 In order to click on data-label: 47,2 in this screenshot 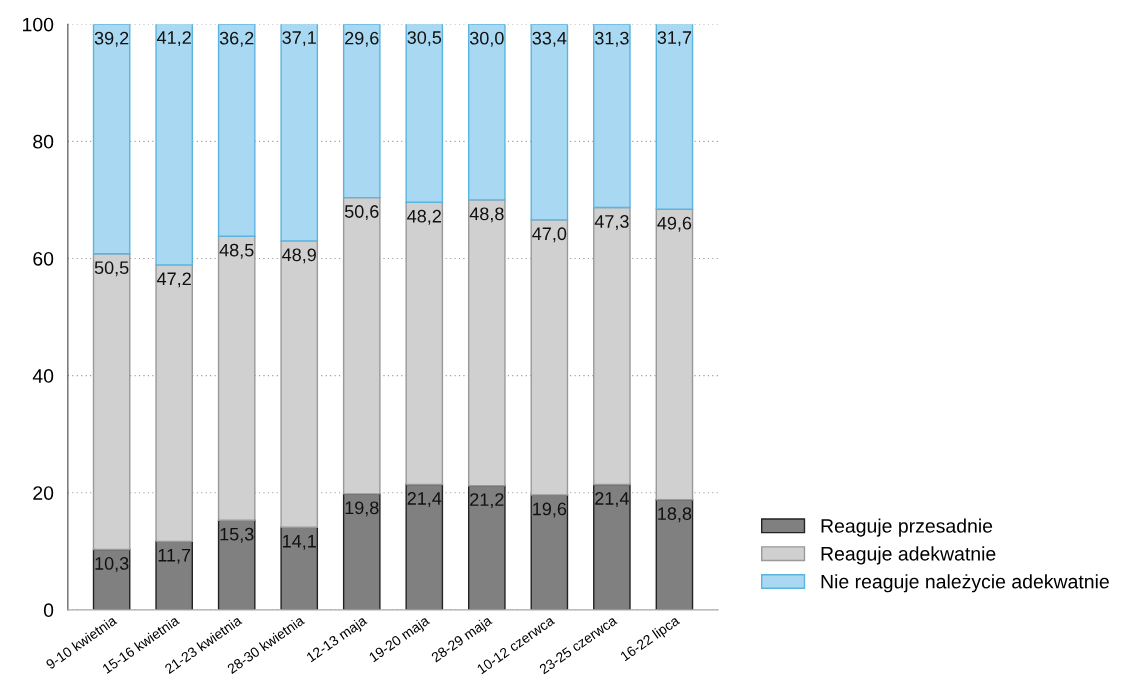, I will do `click(174, 280)`.